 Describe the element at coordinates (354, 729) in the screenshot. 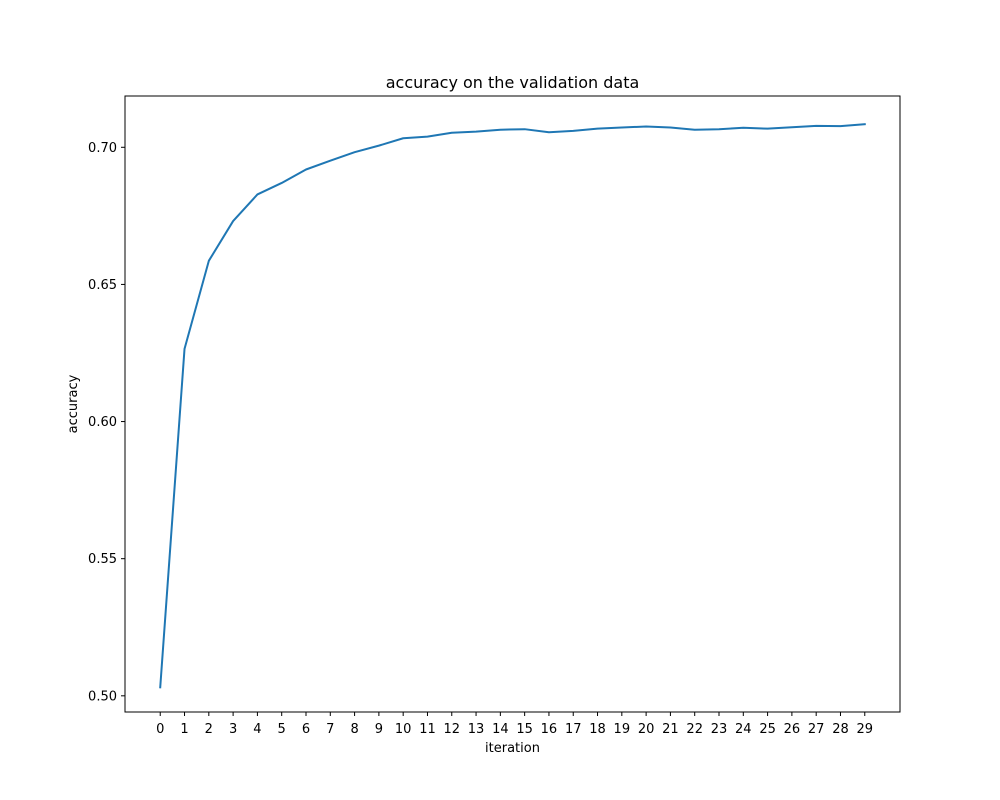

I see `x-tick-label: 8` at that location.